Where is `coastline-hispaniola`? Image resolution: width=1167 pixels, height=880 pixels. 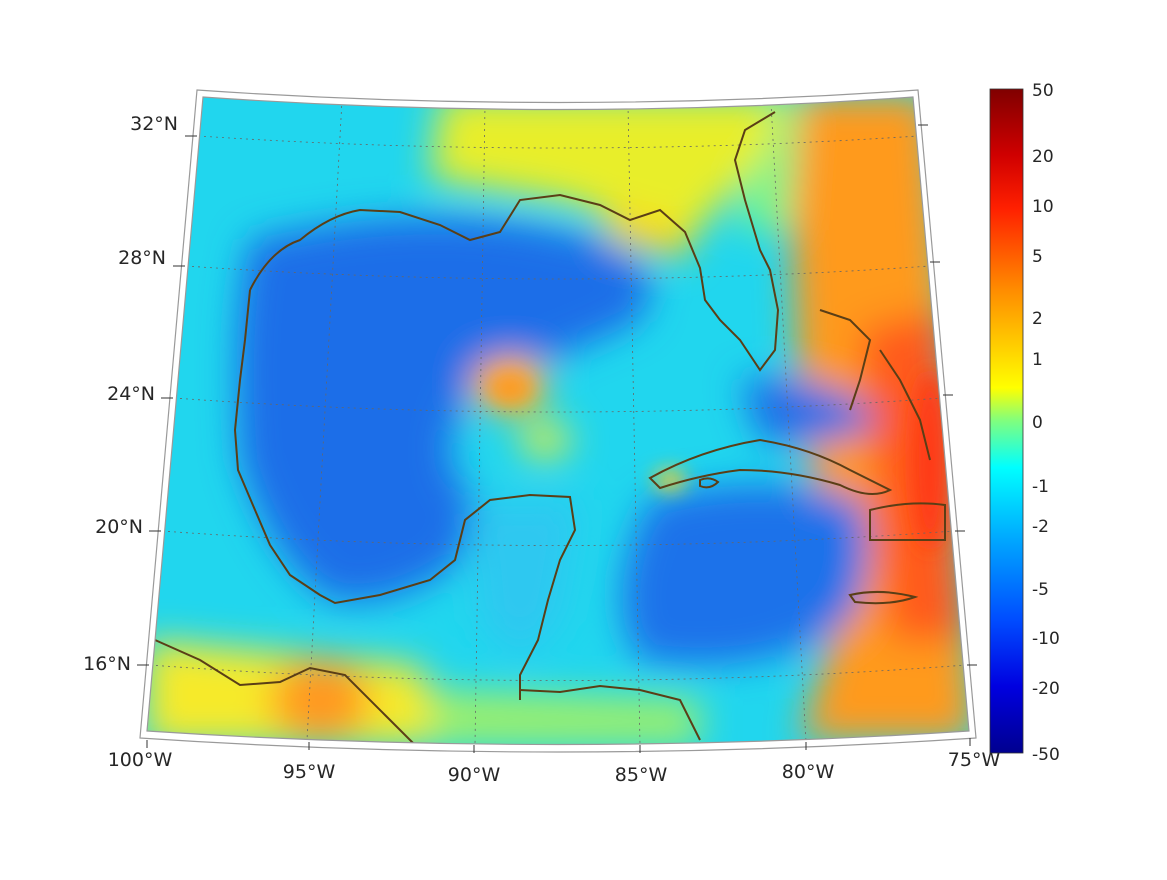
coastline-hispaniola is located at coordinates (907, 522).